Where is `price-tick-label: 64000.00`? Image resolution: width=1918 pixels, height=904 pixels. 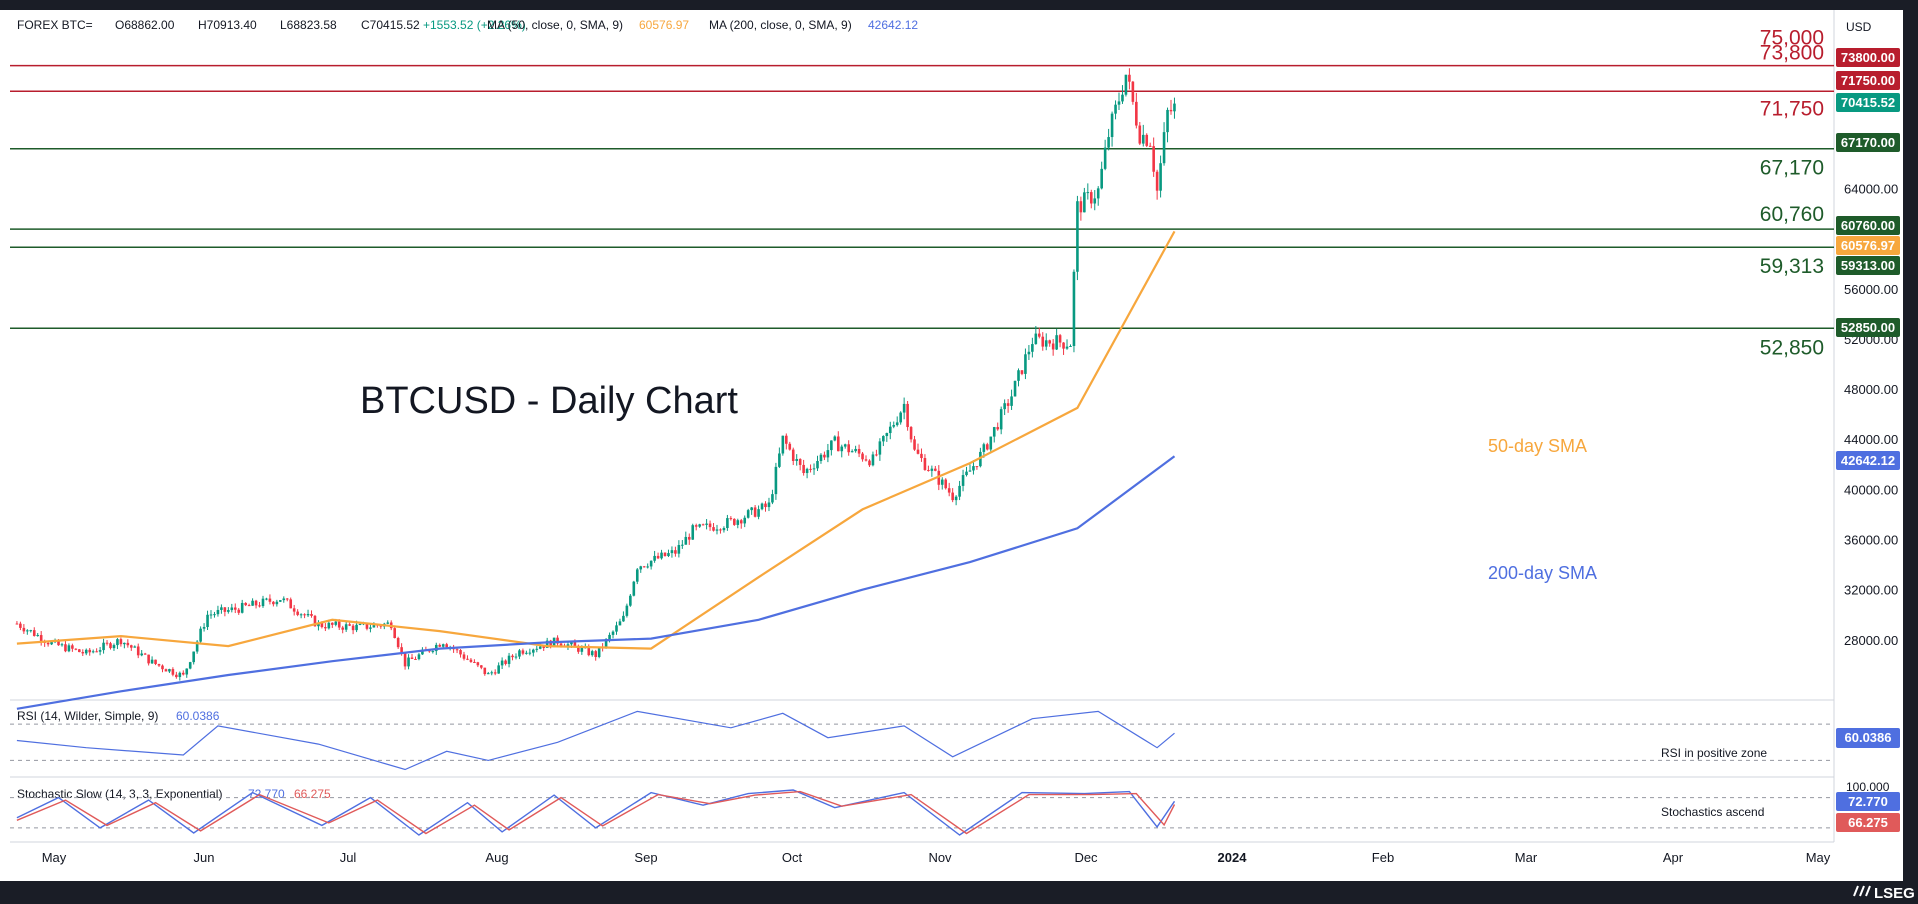 price-tick-label: 64000.00 is located at coordinates (1871, 188).